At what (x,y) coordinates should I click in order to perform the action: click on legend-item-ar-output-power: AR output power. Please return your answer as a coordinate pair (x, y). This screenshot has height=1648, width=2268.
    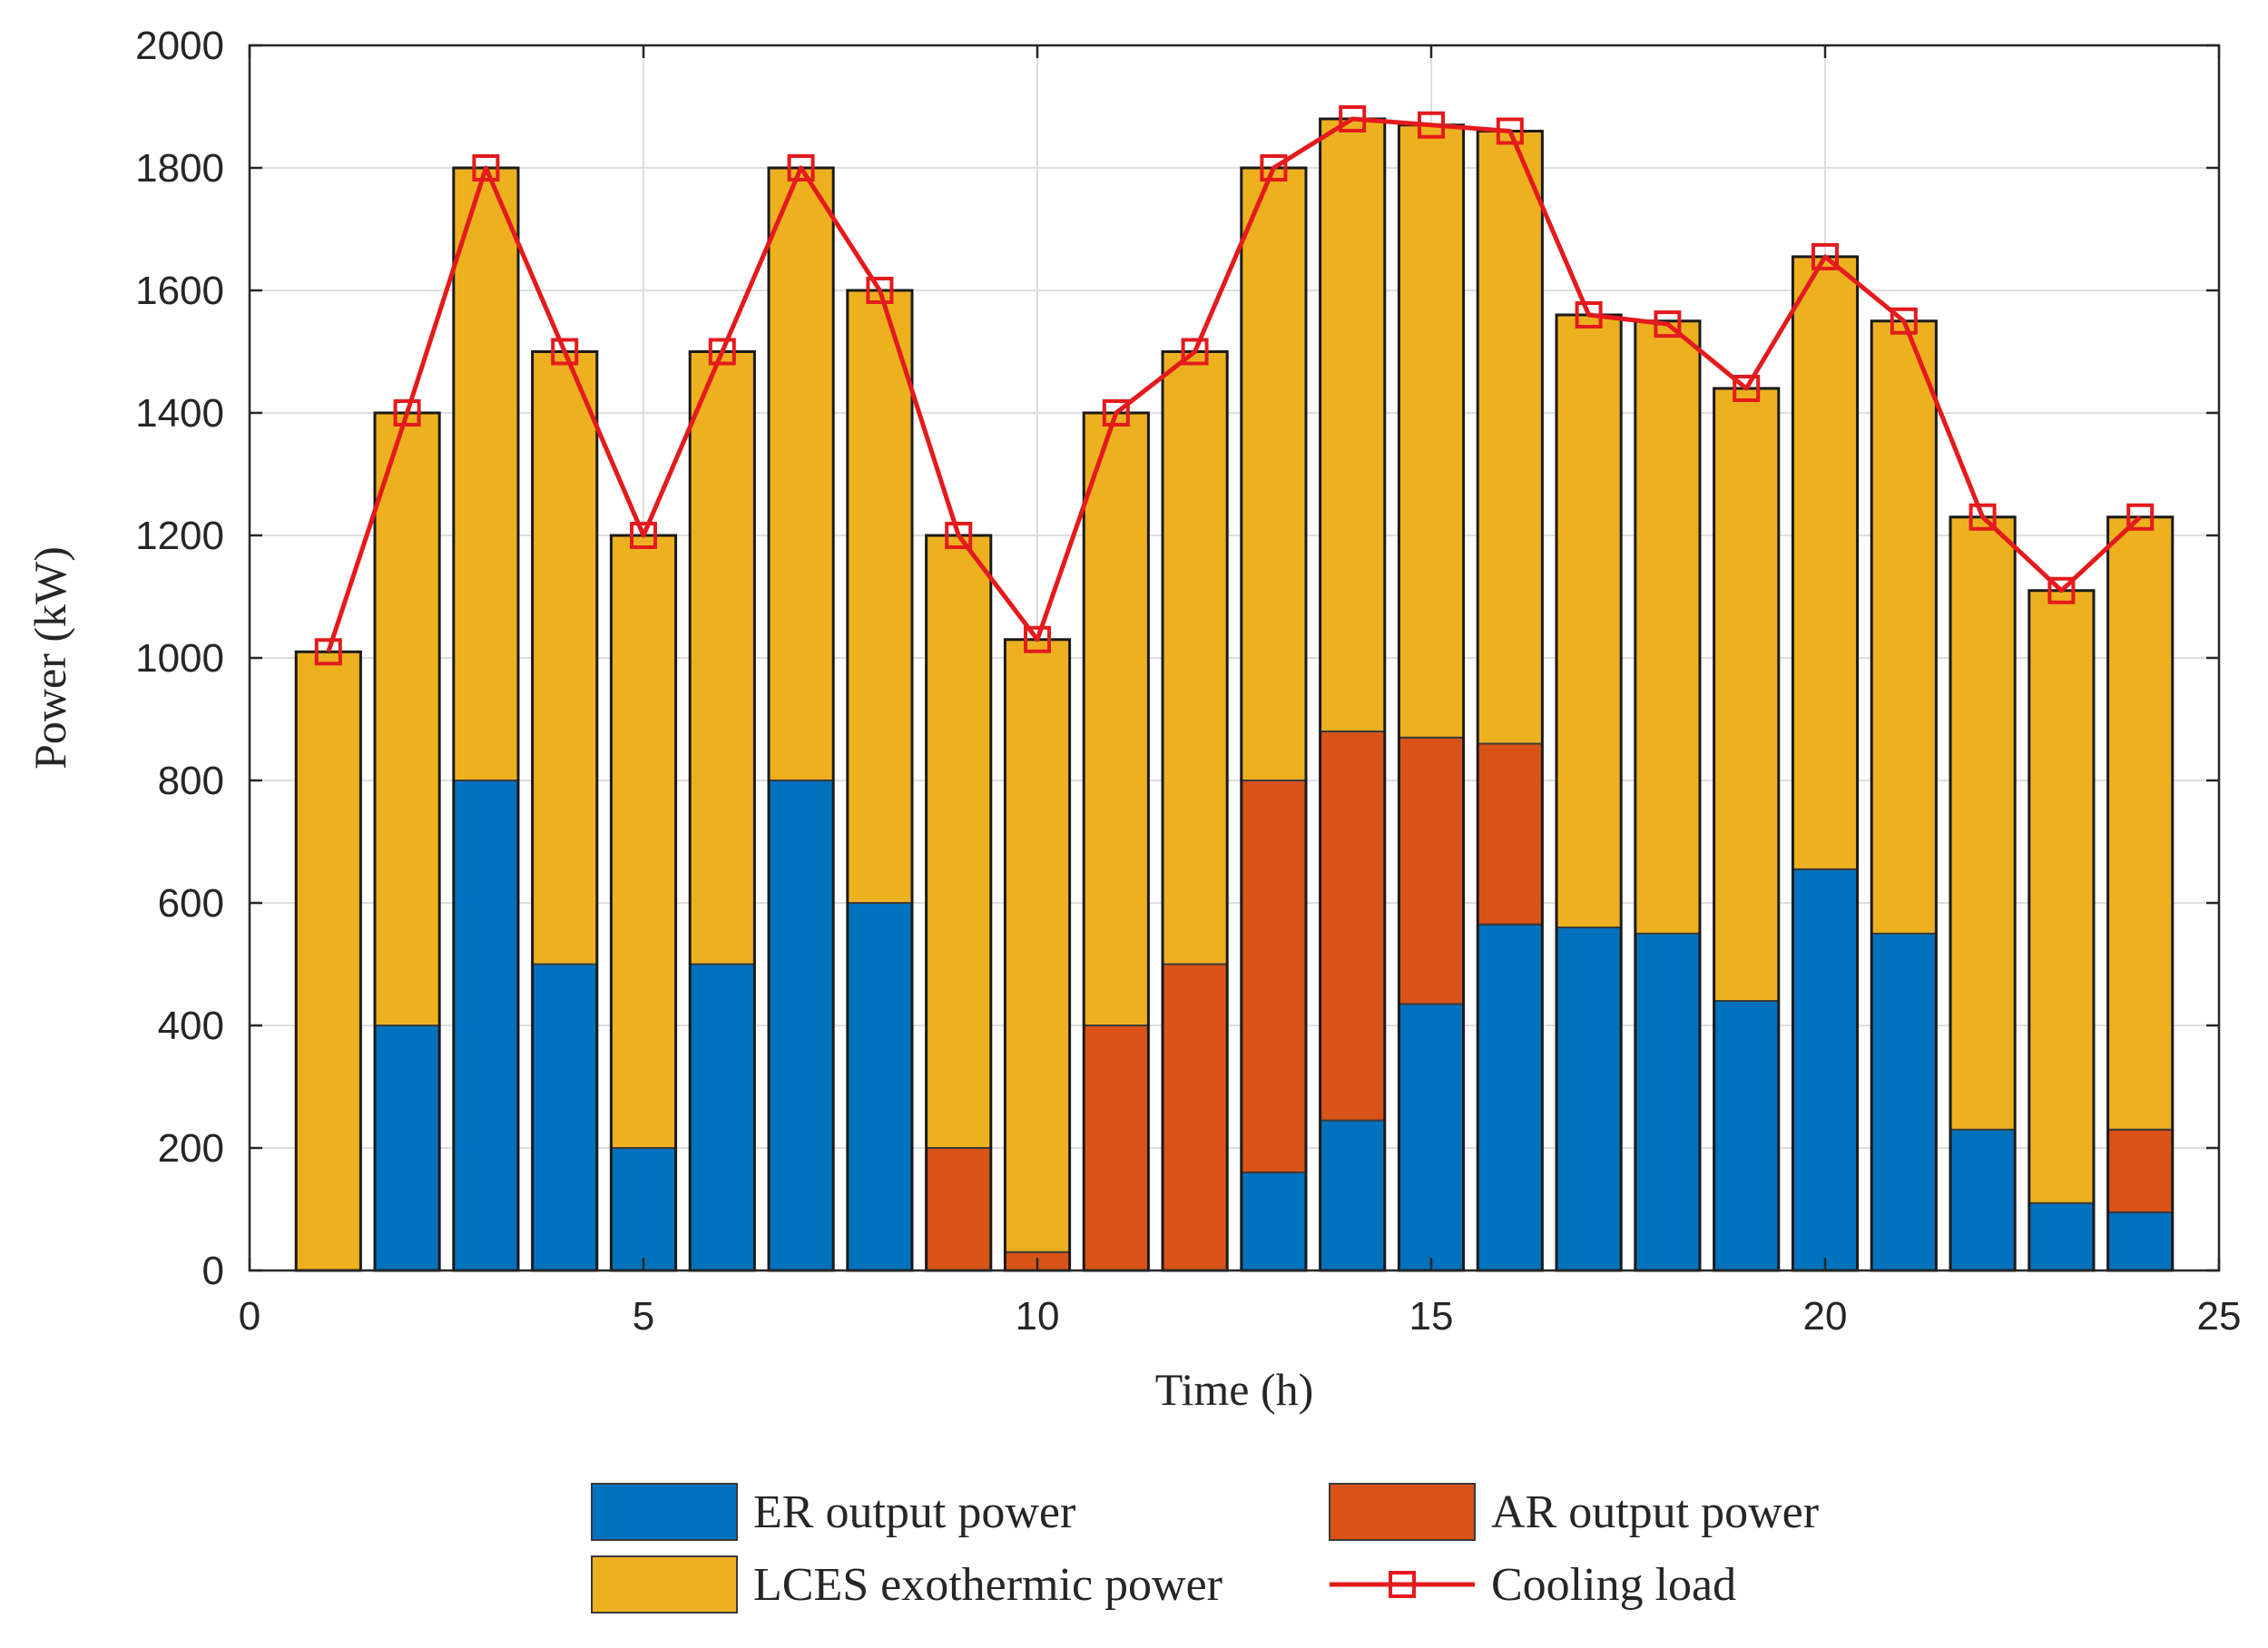
    Looking at the image, I should click on (1574, 1512).